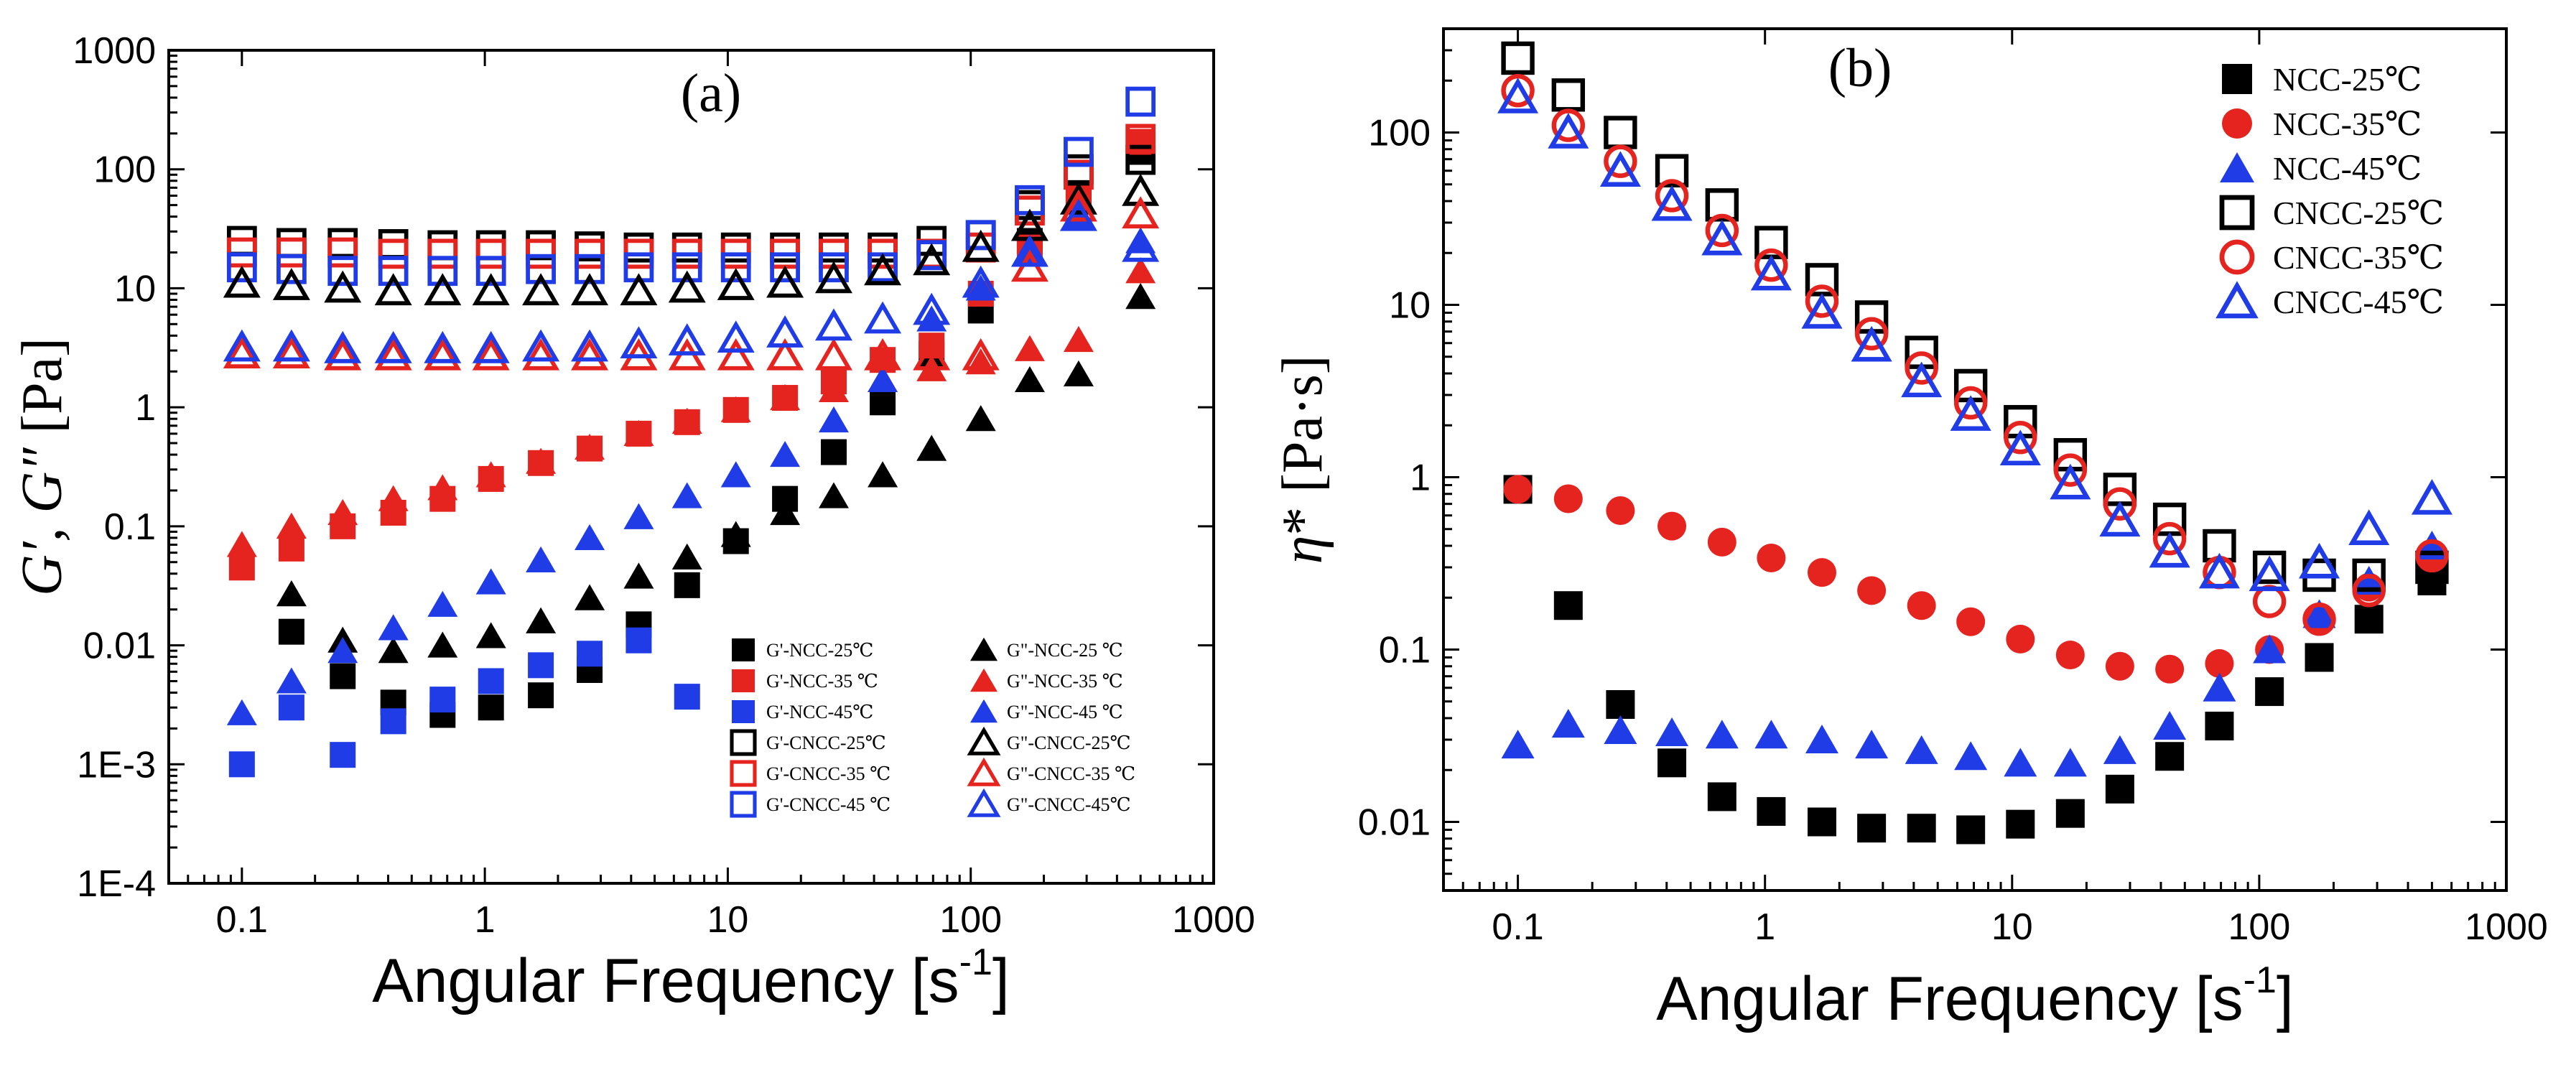 The width and height of the screenshot is (2576, 1065). I want to click on legend-label: CNCC-25℃, so click(2358, 213).